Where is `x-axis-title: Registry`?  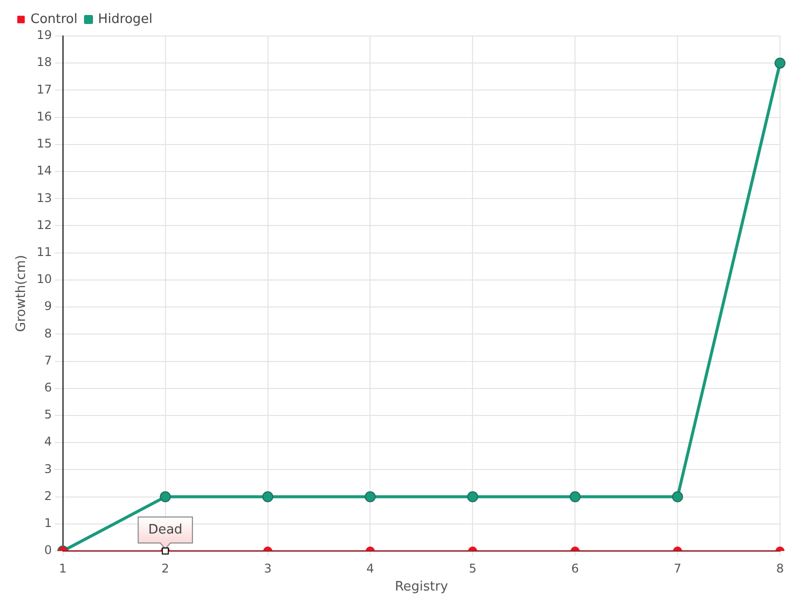 x-axis-title: Registry is located at coordinates (421, 587).